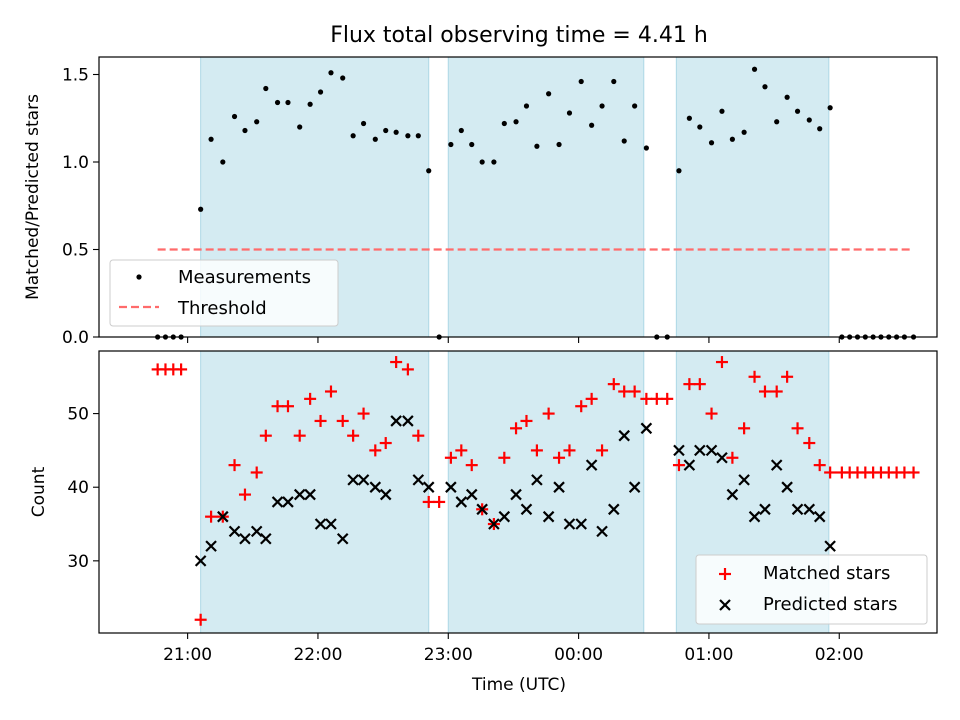 The image size is (960, 720). Describe the element at coordinates (830, 604) in the screenshot. I see `predicted-legend-label: Predicted stars` at that location.